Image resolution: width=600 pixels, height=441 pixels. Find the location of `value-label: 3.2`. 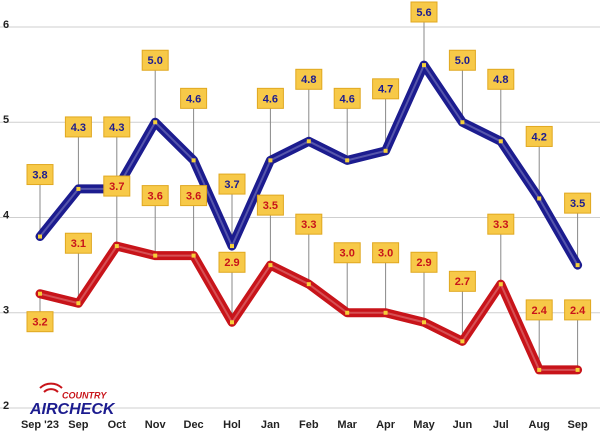

value-label: 3.2 is located at coordinates (39, 323).